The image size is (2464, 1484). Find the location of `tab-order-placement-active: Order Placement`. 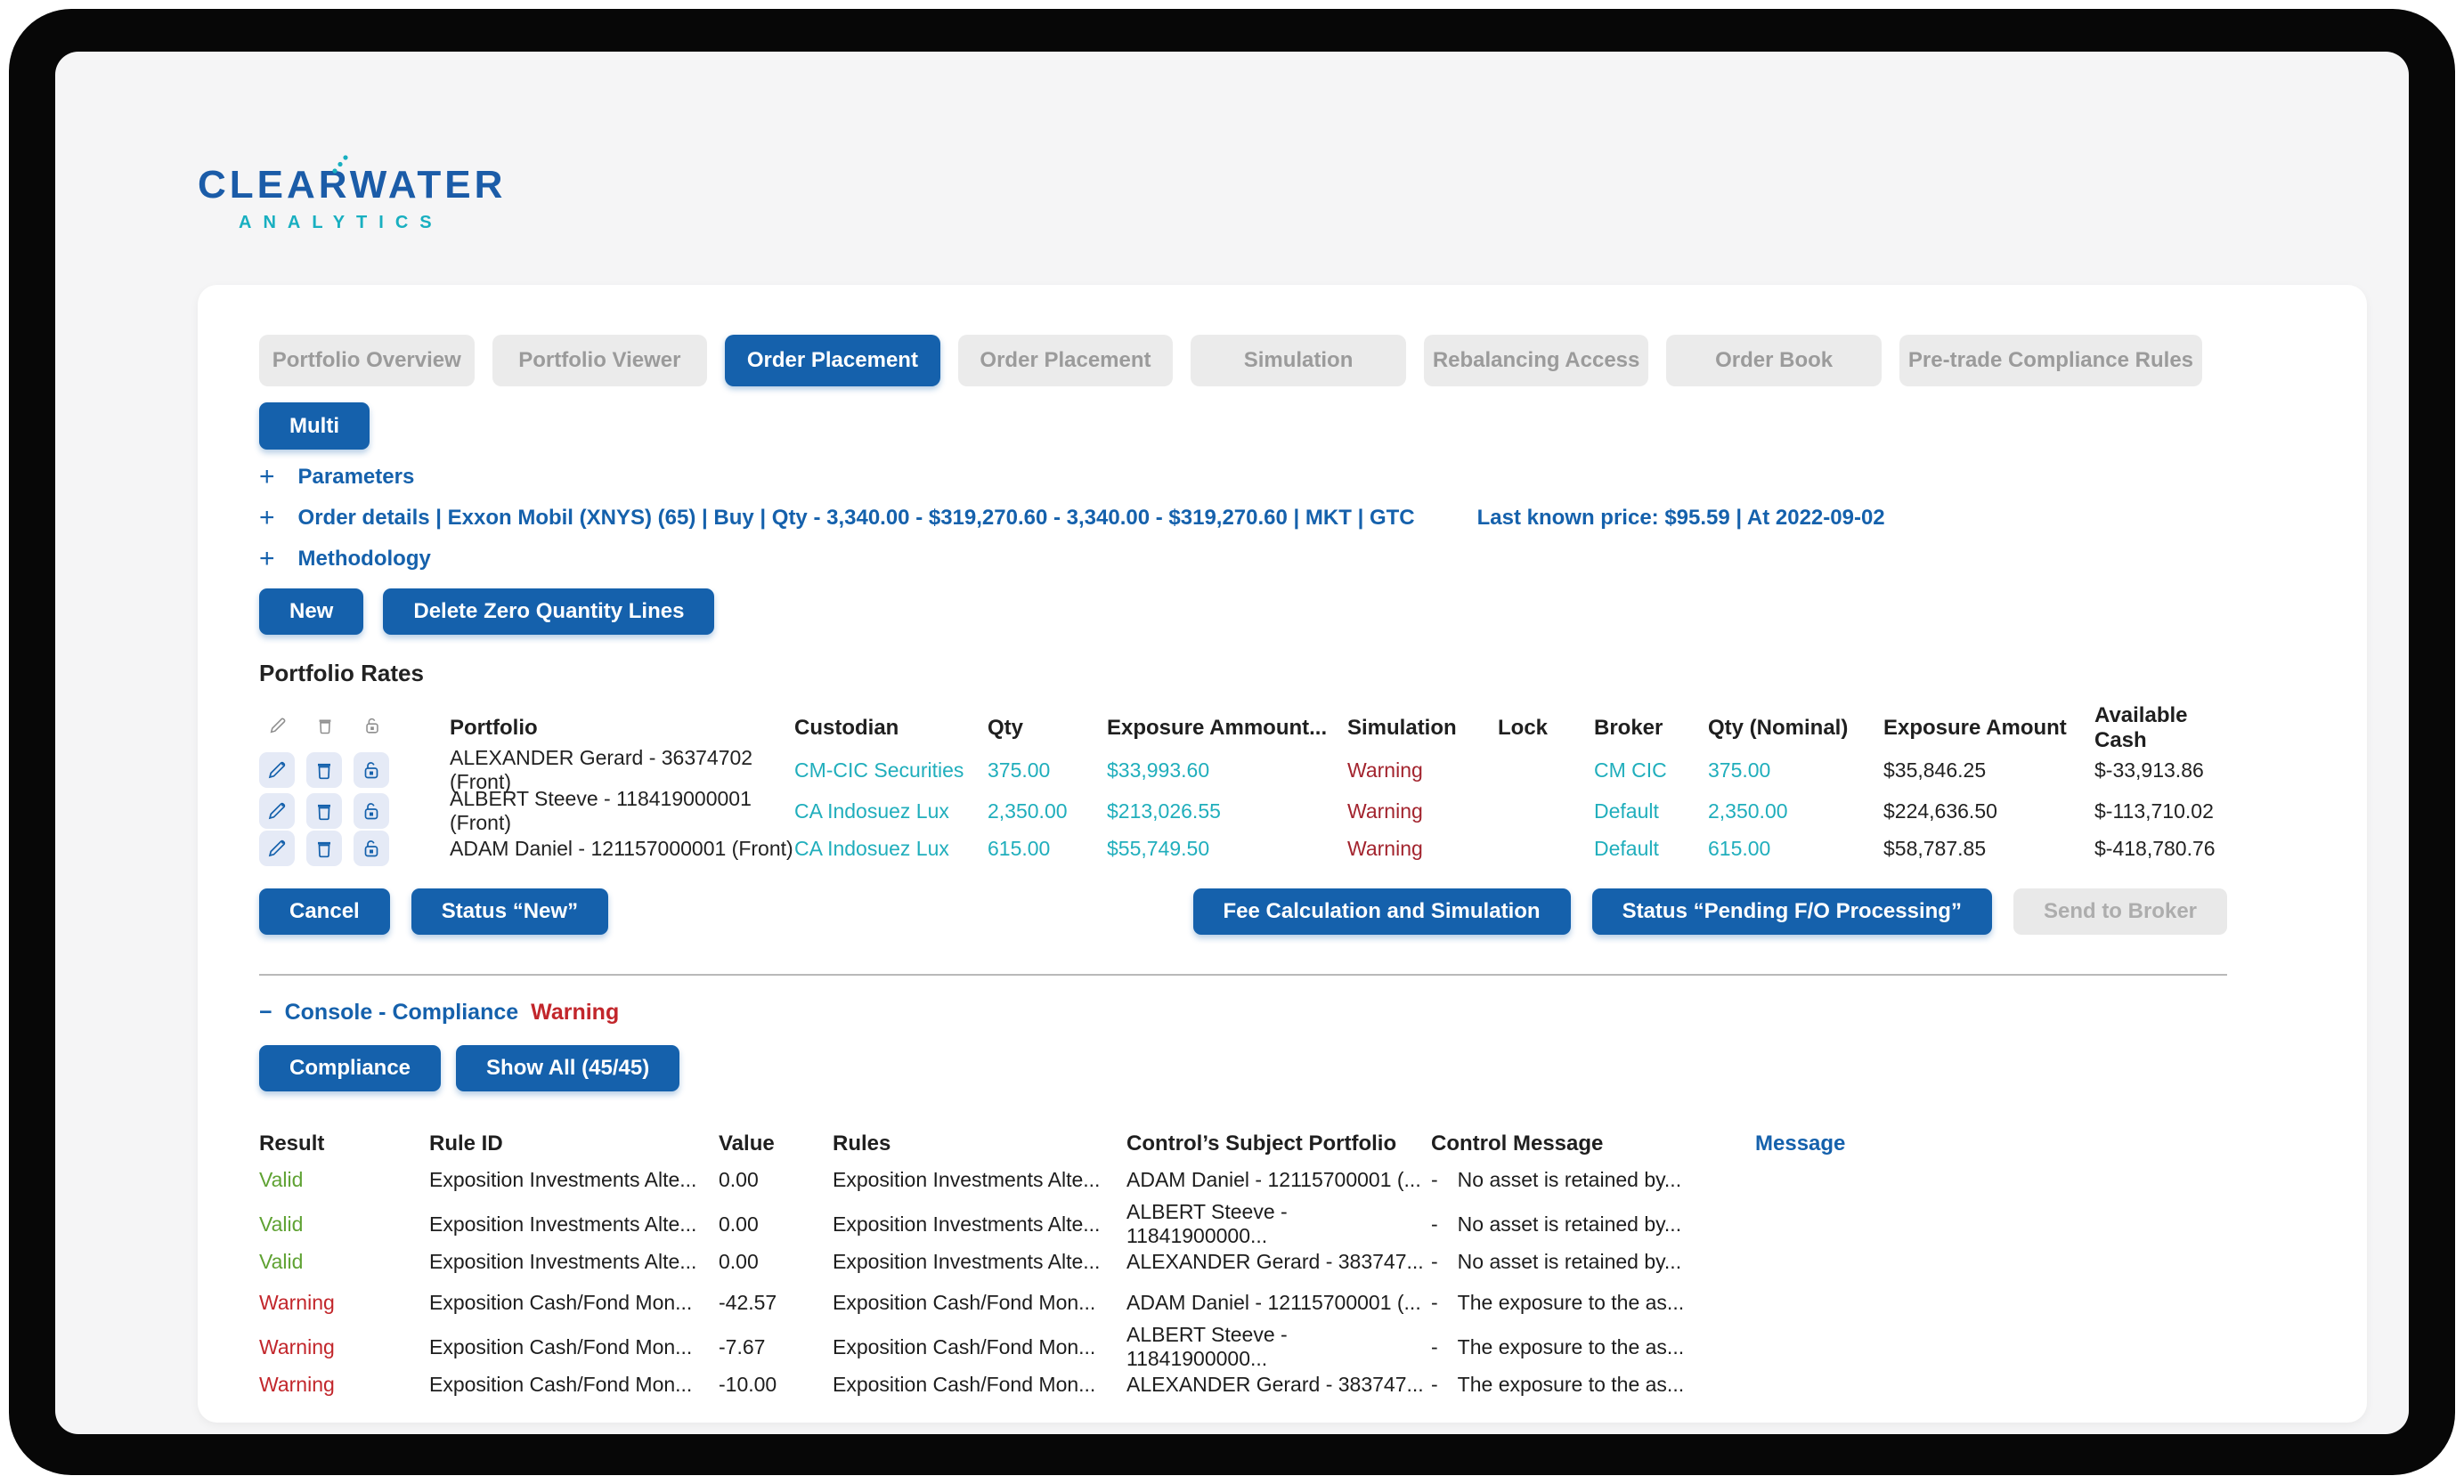

tab-order-placement-active: Order Placement is located at coordinates (832, 360).